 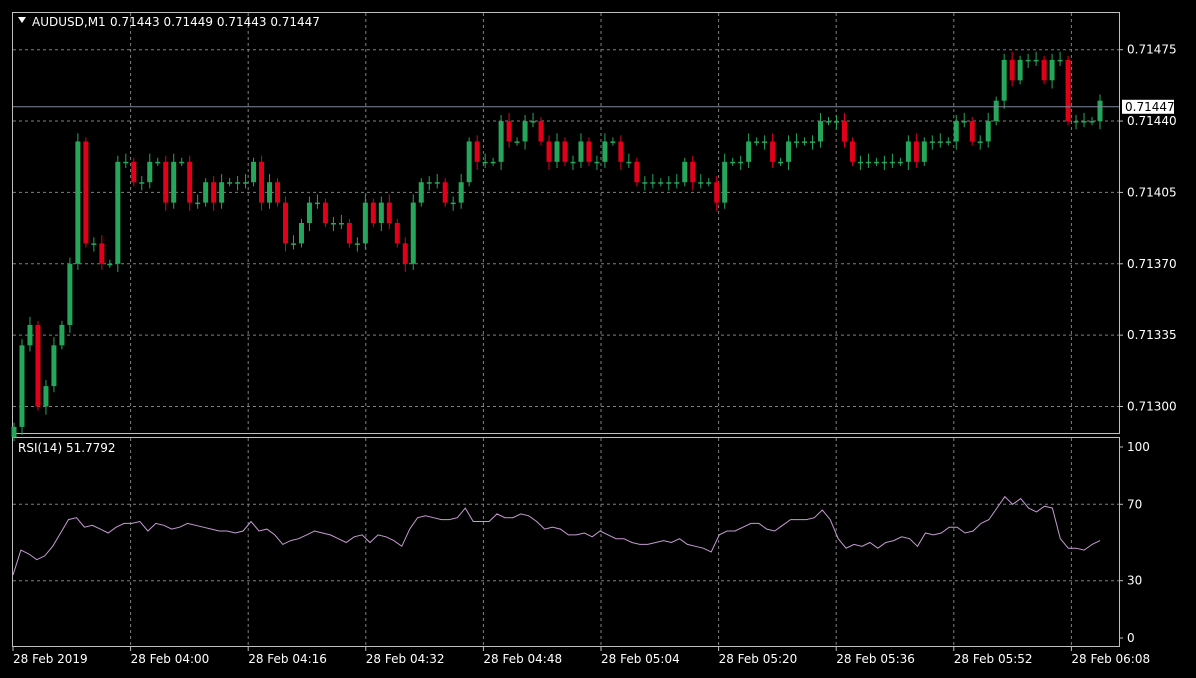 I want to click on triangle-down-icon, so click(x=22, y=20).